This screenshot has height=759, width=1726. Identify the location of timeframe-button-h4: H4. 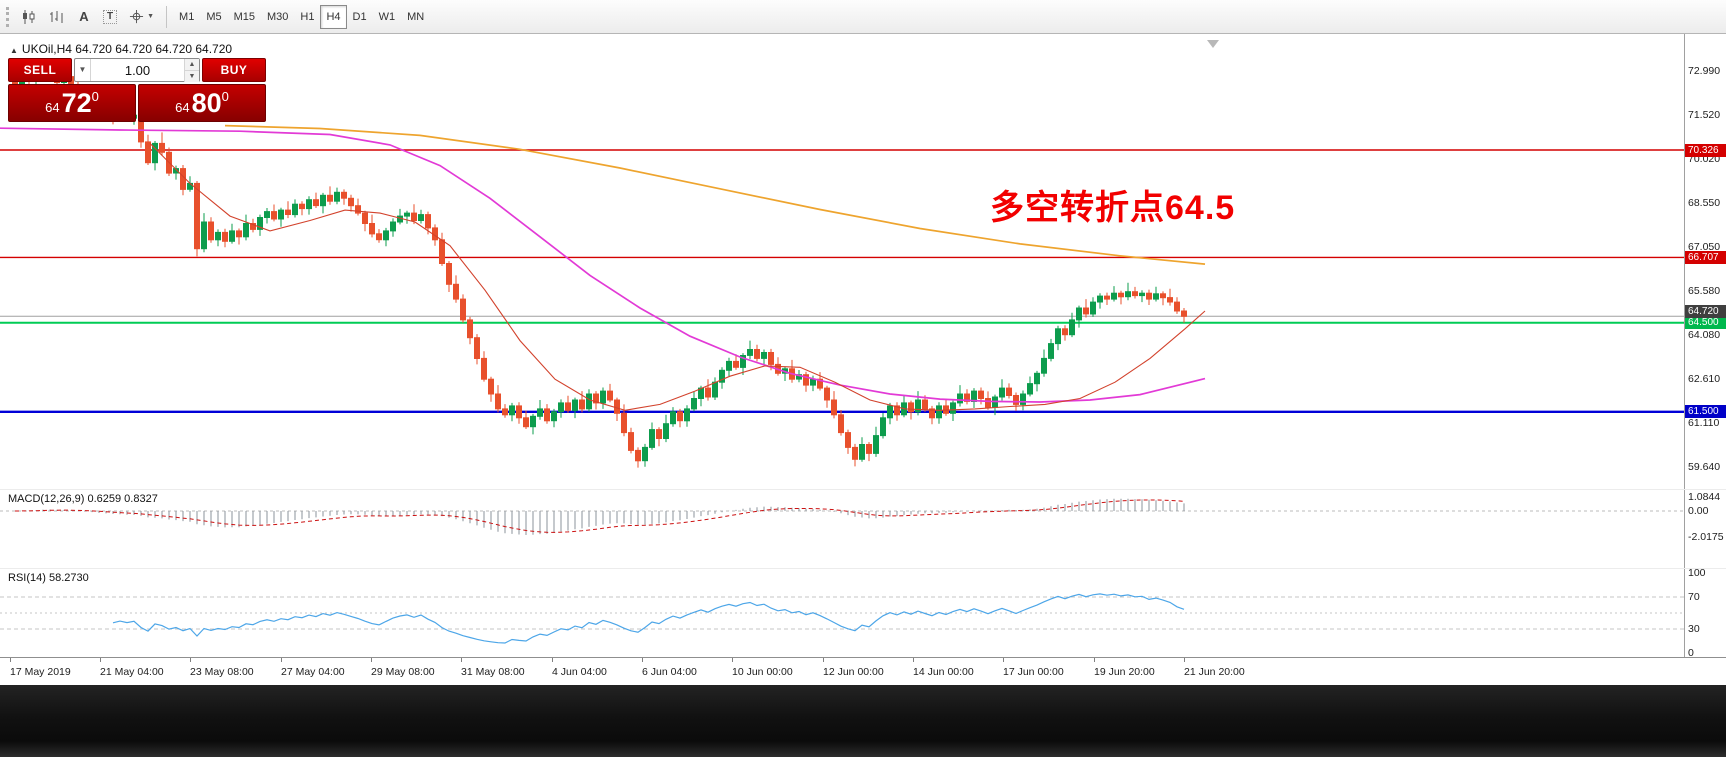
(333, 16).